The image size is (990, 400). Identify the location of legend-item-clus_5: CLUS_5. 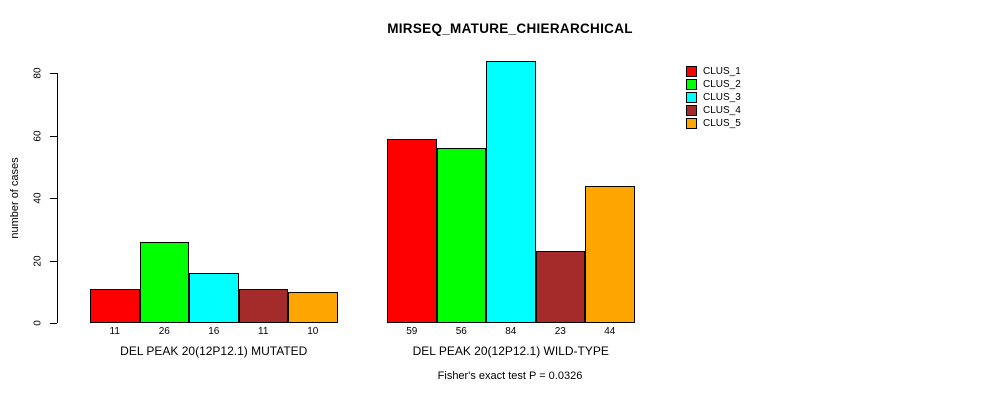
(713, 123).